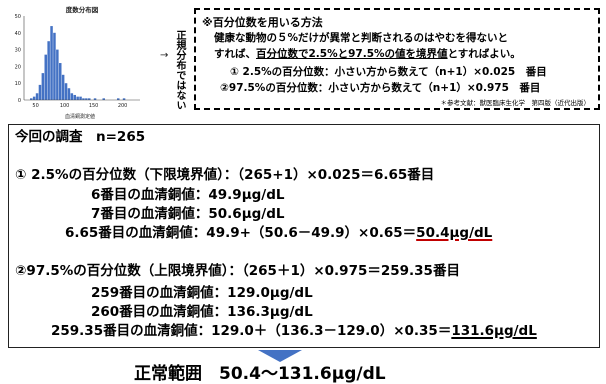 This screenshot has height=384, width=606. Describe the element at coordinates (251, 331) in the screenshot. I see `upper-interpolation-formula: 259.35番目の血清銅値：129.0＋（136.3－129.0）×0.35＝` at that location.